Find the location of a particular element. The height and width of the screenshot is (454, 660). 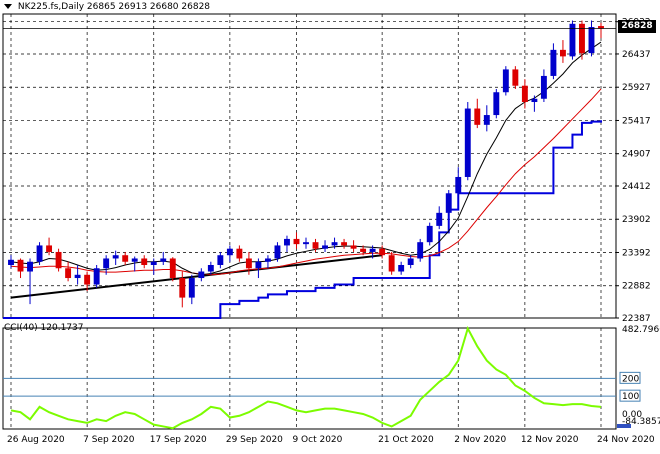

y-tick-label: 25417 is located at coordinates (636, 121).